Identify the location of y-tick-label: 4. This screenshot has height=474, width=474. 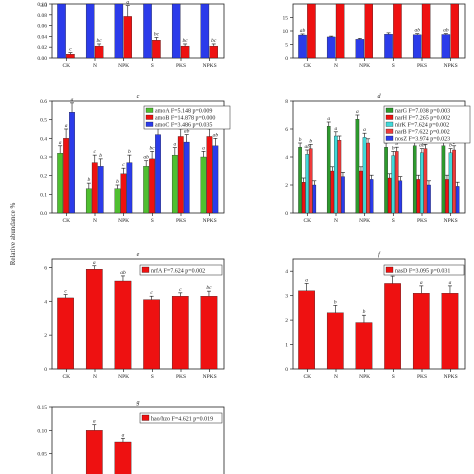
(286, 272).